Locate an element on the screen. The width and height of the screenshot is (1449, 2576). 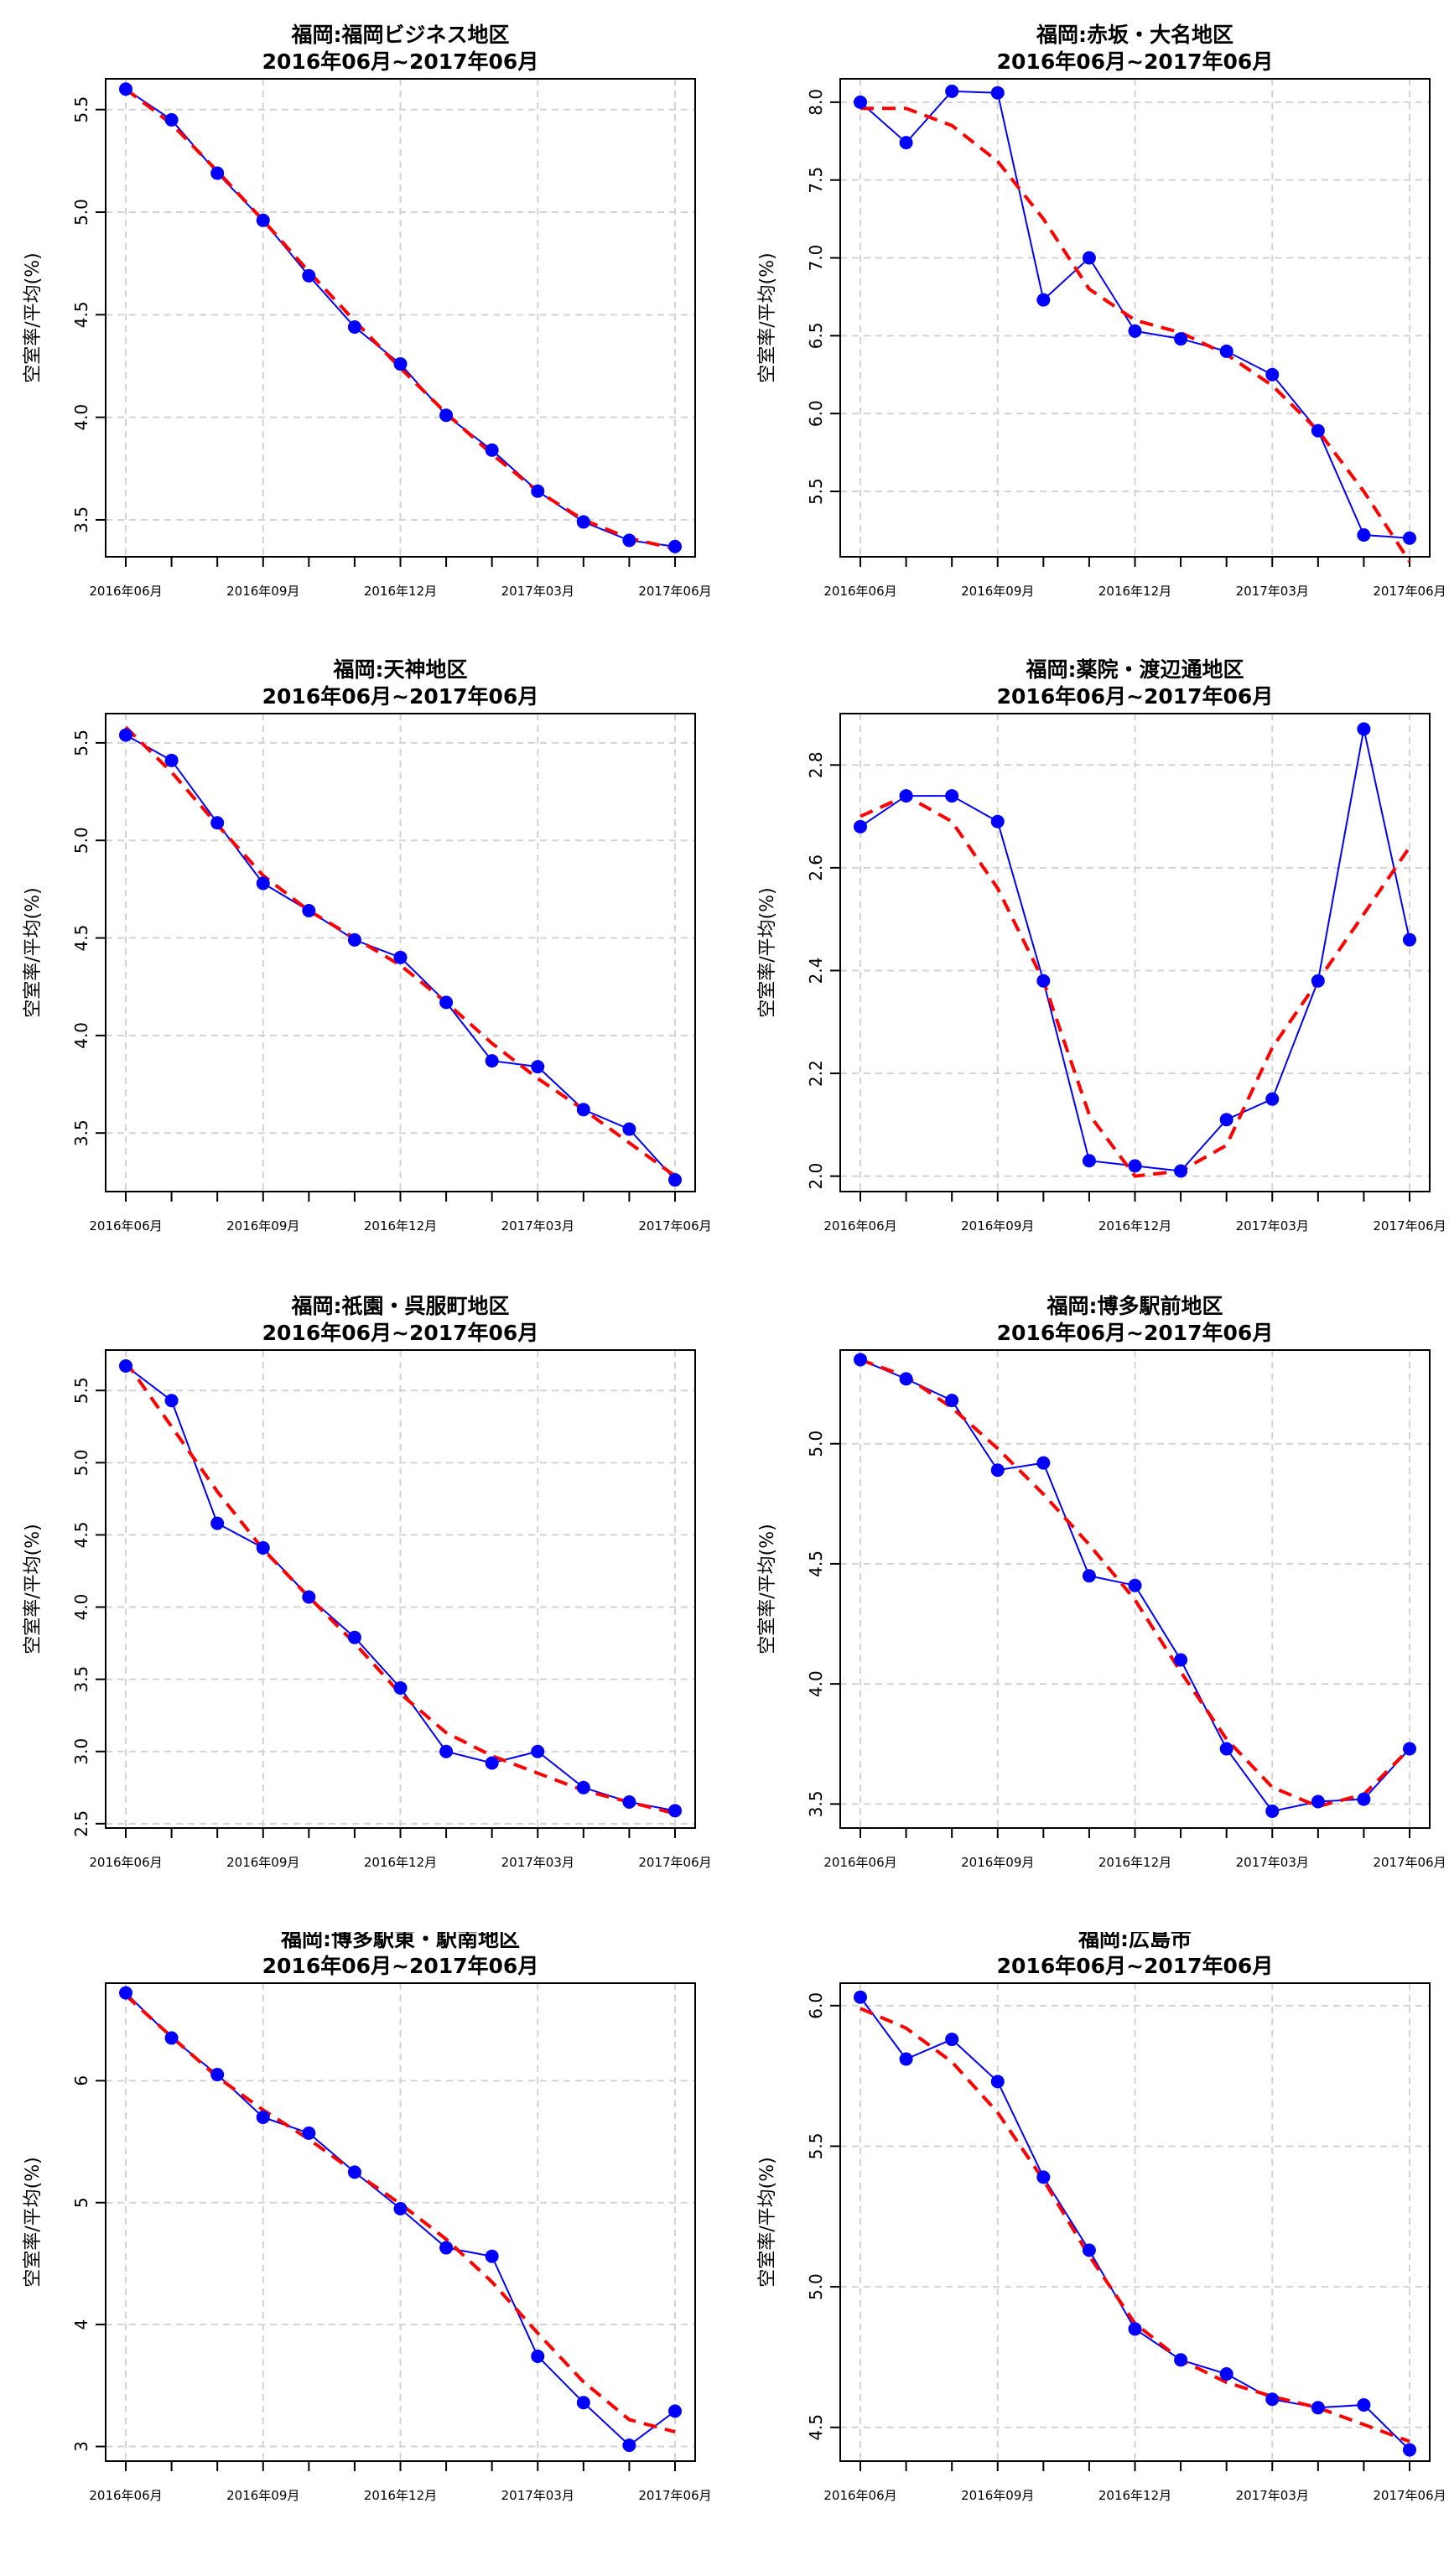
y-tick-label: 5.5 is located at coordinates (816, 2146).